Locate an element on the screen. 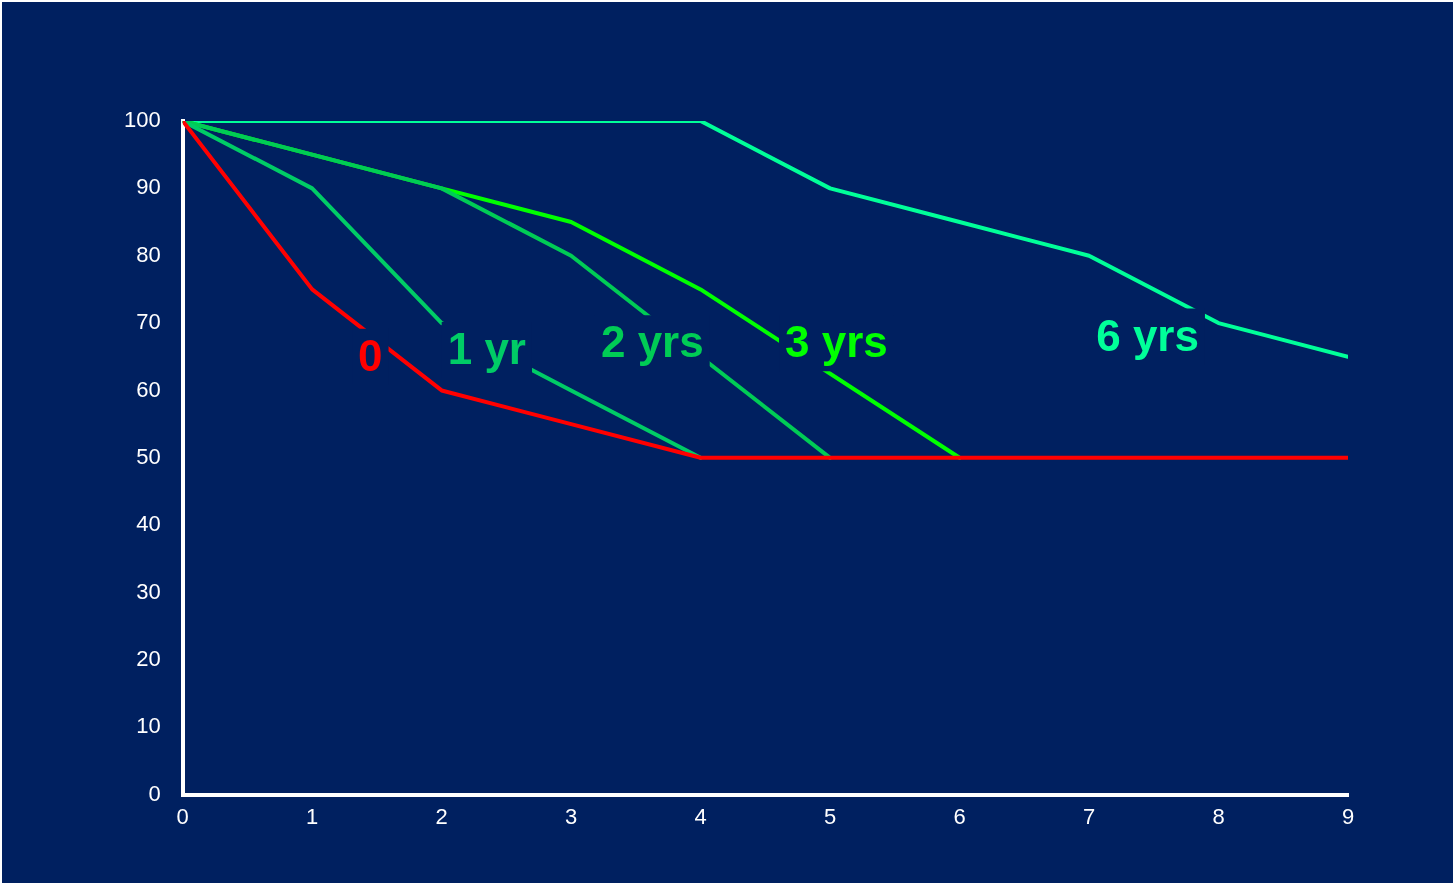  series-label: 6 yrs is located at coordinates (1147, 335).